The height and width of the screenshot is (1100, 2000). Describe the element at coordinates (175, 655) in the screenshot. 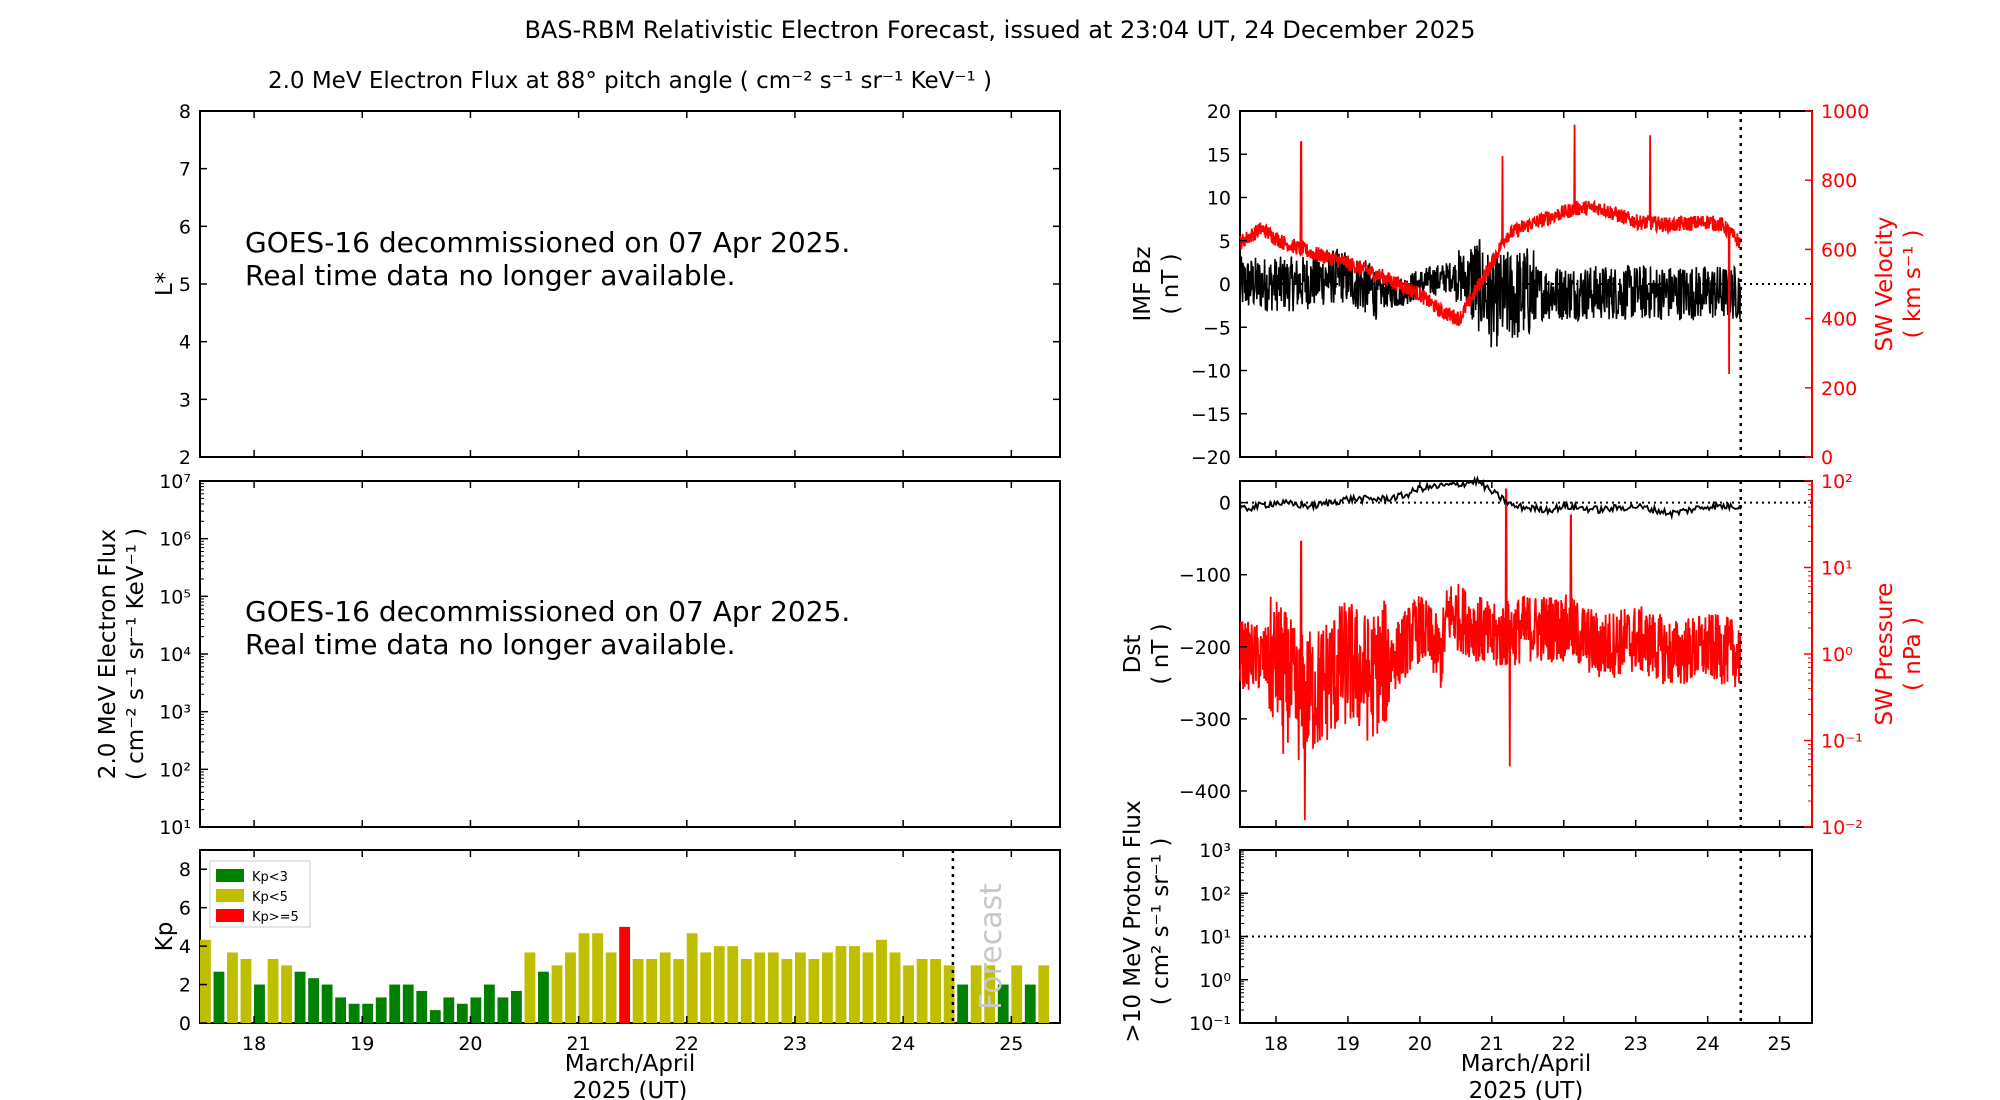

I see `flux-ytick-label-3: 10⁴` at that location.